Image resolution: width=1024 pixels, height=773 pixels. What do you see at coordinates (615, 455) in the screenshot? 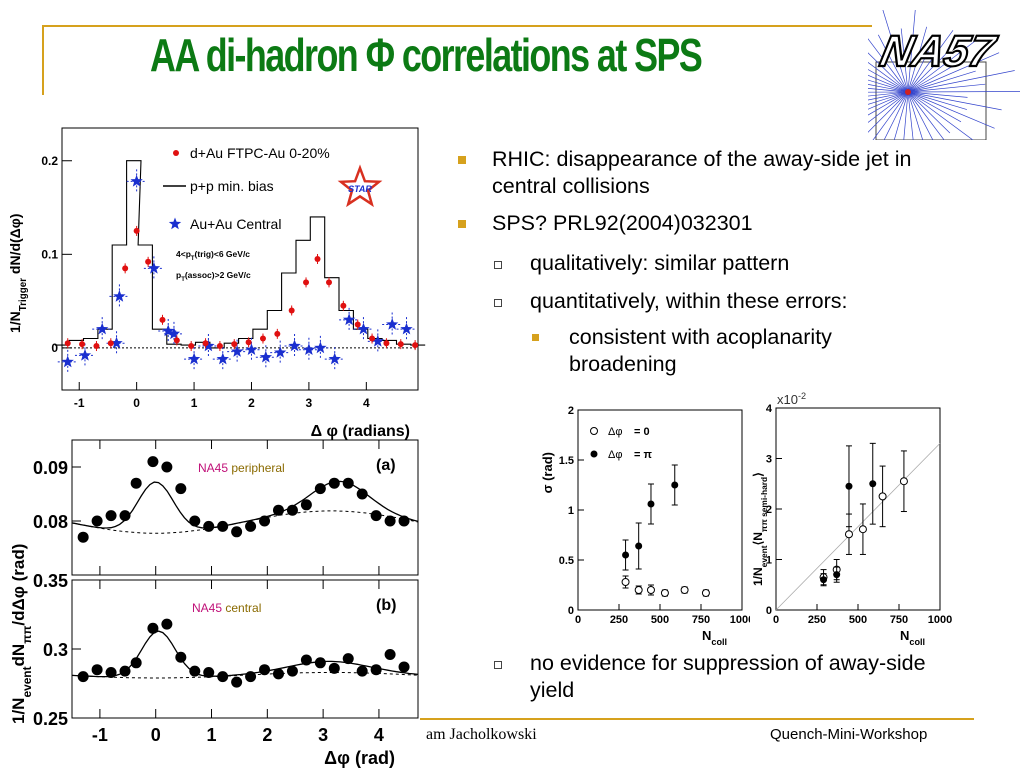
I see `legend-dphi-2: Δφ` at bounding box center [615, 455].